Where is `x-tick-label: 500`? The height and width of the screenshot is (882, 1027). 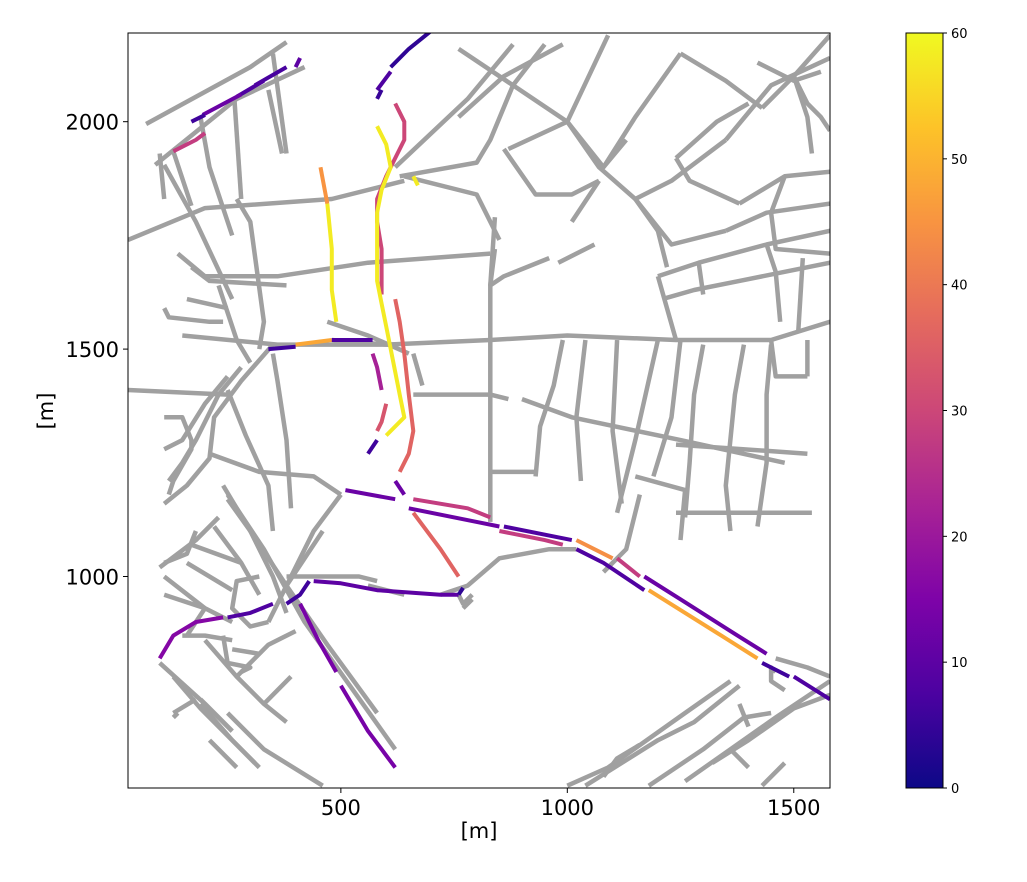
x-tick-label: 500 is located at coordinates (341, 808).